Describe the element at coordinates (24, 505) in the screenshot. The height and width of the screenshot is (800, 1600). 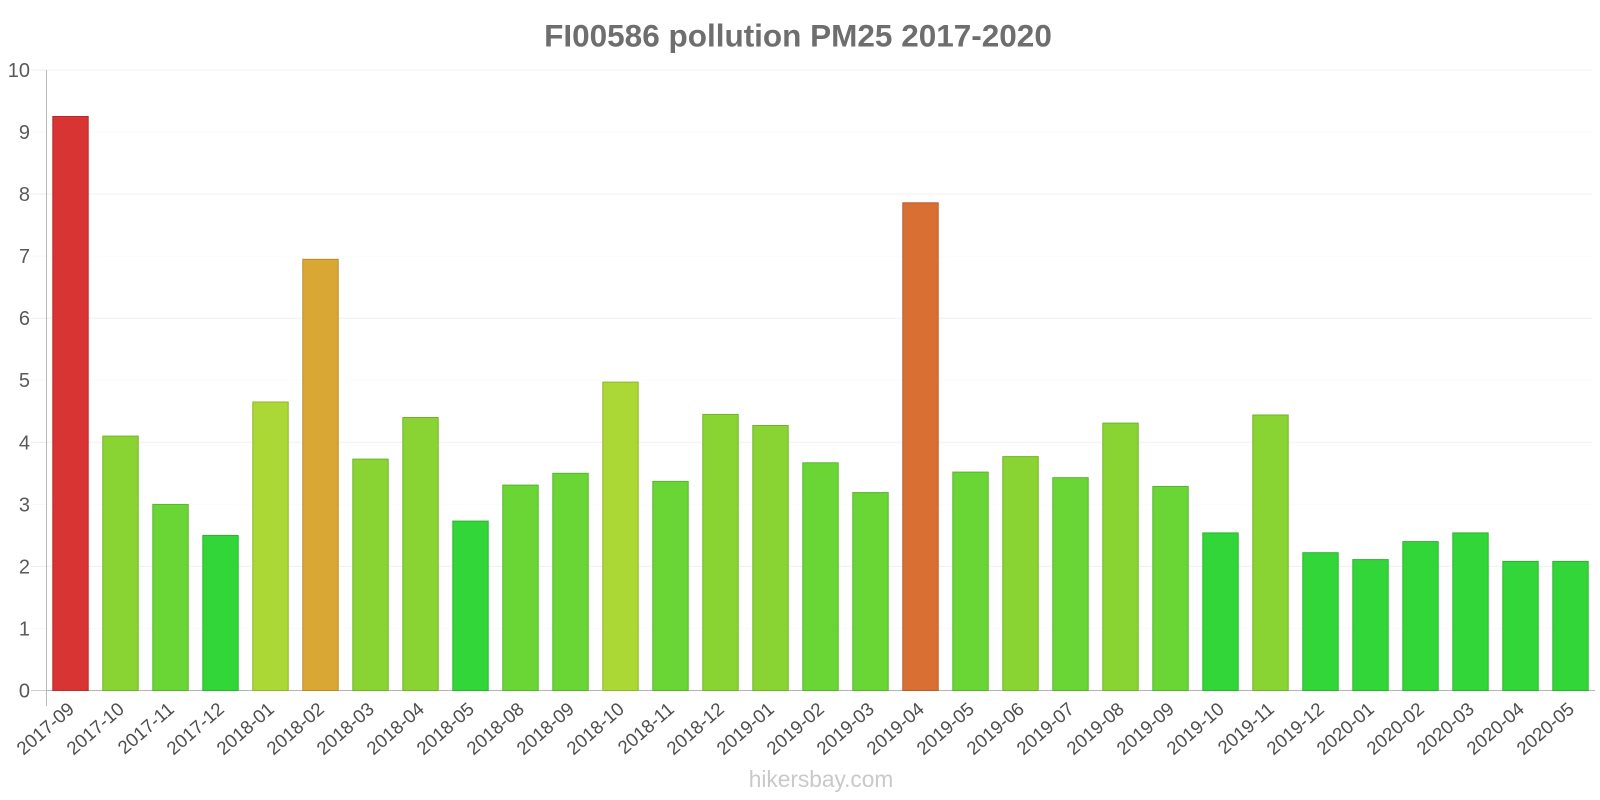
I see `svg-text: 3` at that location.